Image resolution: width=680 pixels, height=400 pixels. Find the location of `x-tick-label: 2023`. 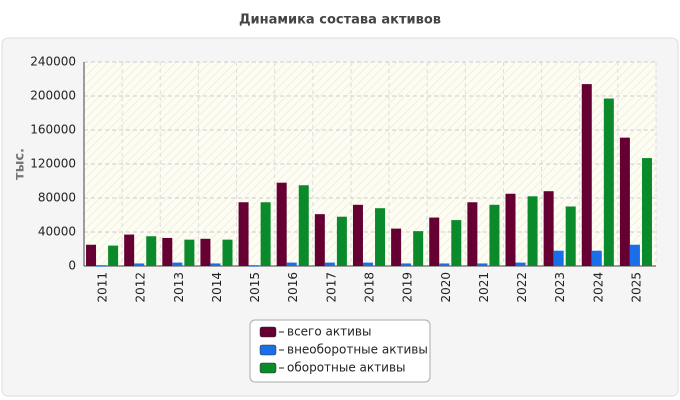

x-tick-label: 2023 is located at coordinates (560, 287).